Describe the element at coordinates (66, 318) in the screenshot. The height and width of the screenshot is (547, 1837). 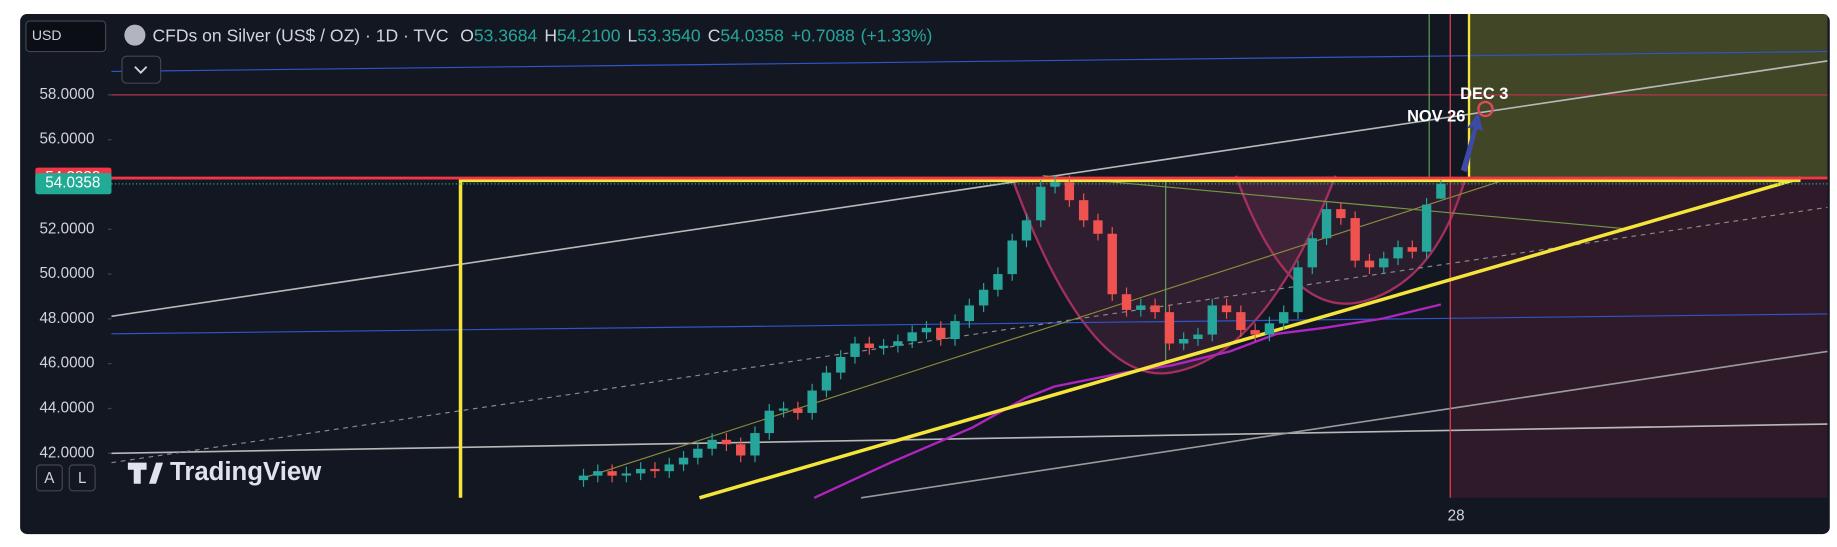
I see `y-tick-label: 48.0000` at that location.